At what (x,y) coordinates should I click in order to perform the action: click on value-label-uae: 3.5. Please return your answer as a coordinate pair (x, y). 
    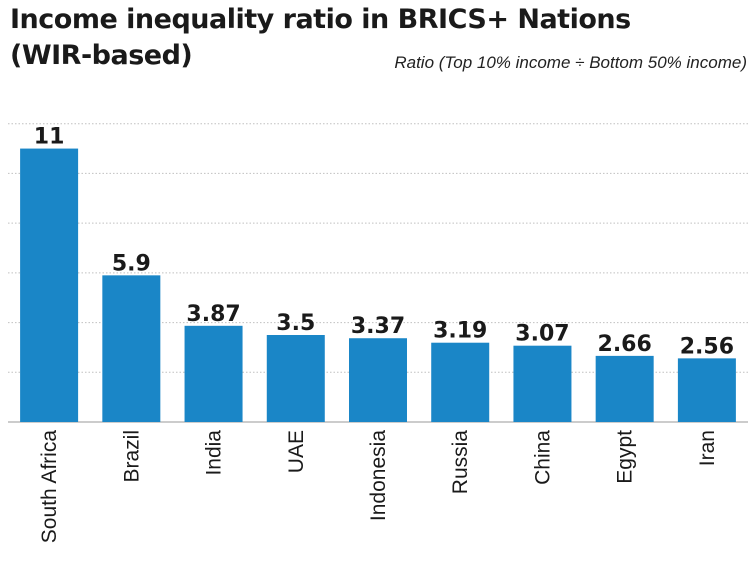
    Looking at the image, I should click on (295, 323).